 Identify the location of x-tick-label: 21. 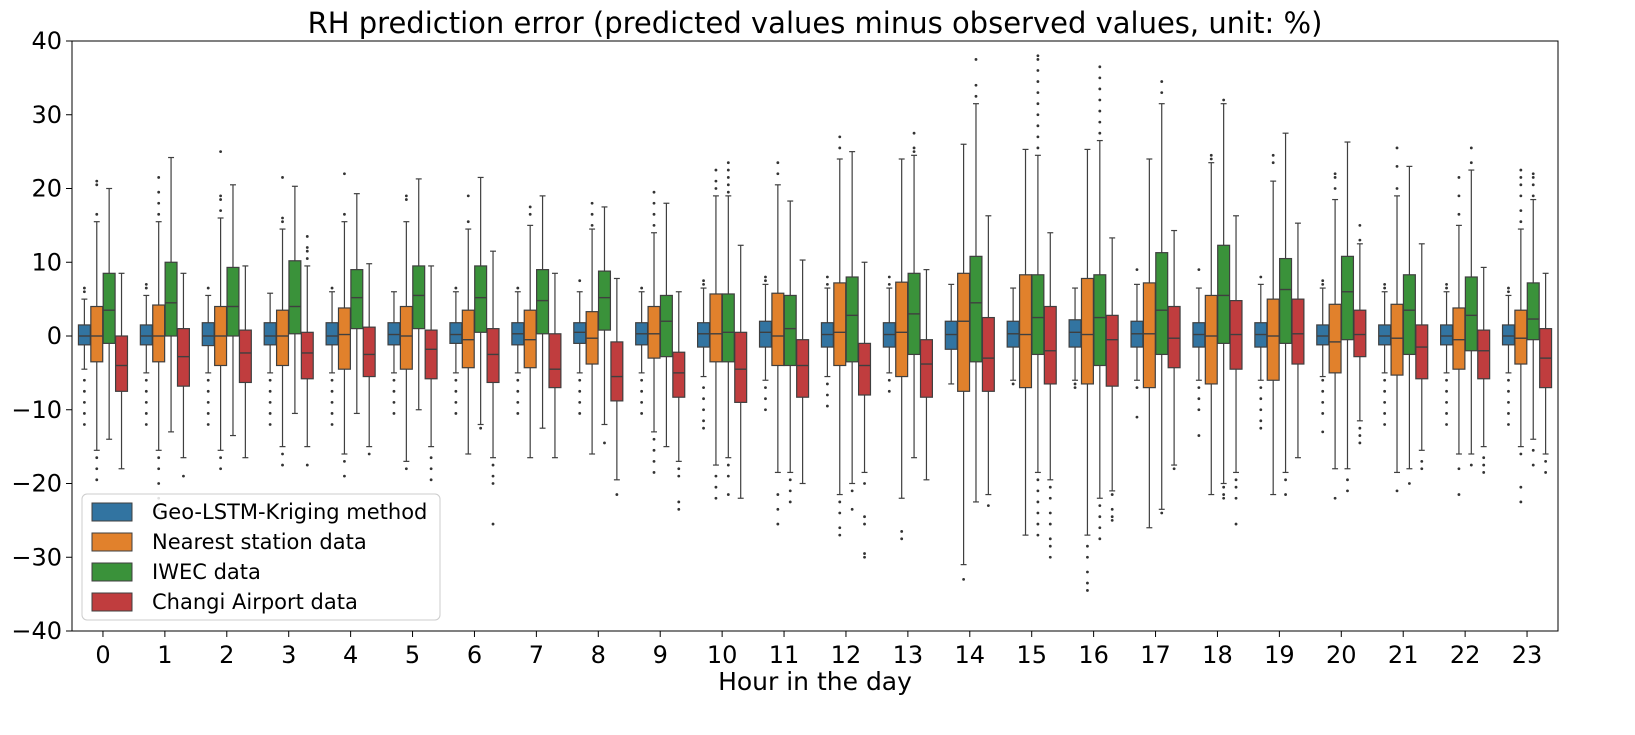
(1403, 655).